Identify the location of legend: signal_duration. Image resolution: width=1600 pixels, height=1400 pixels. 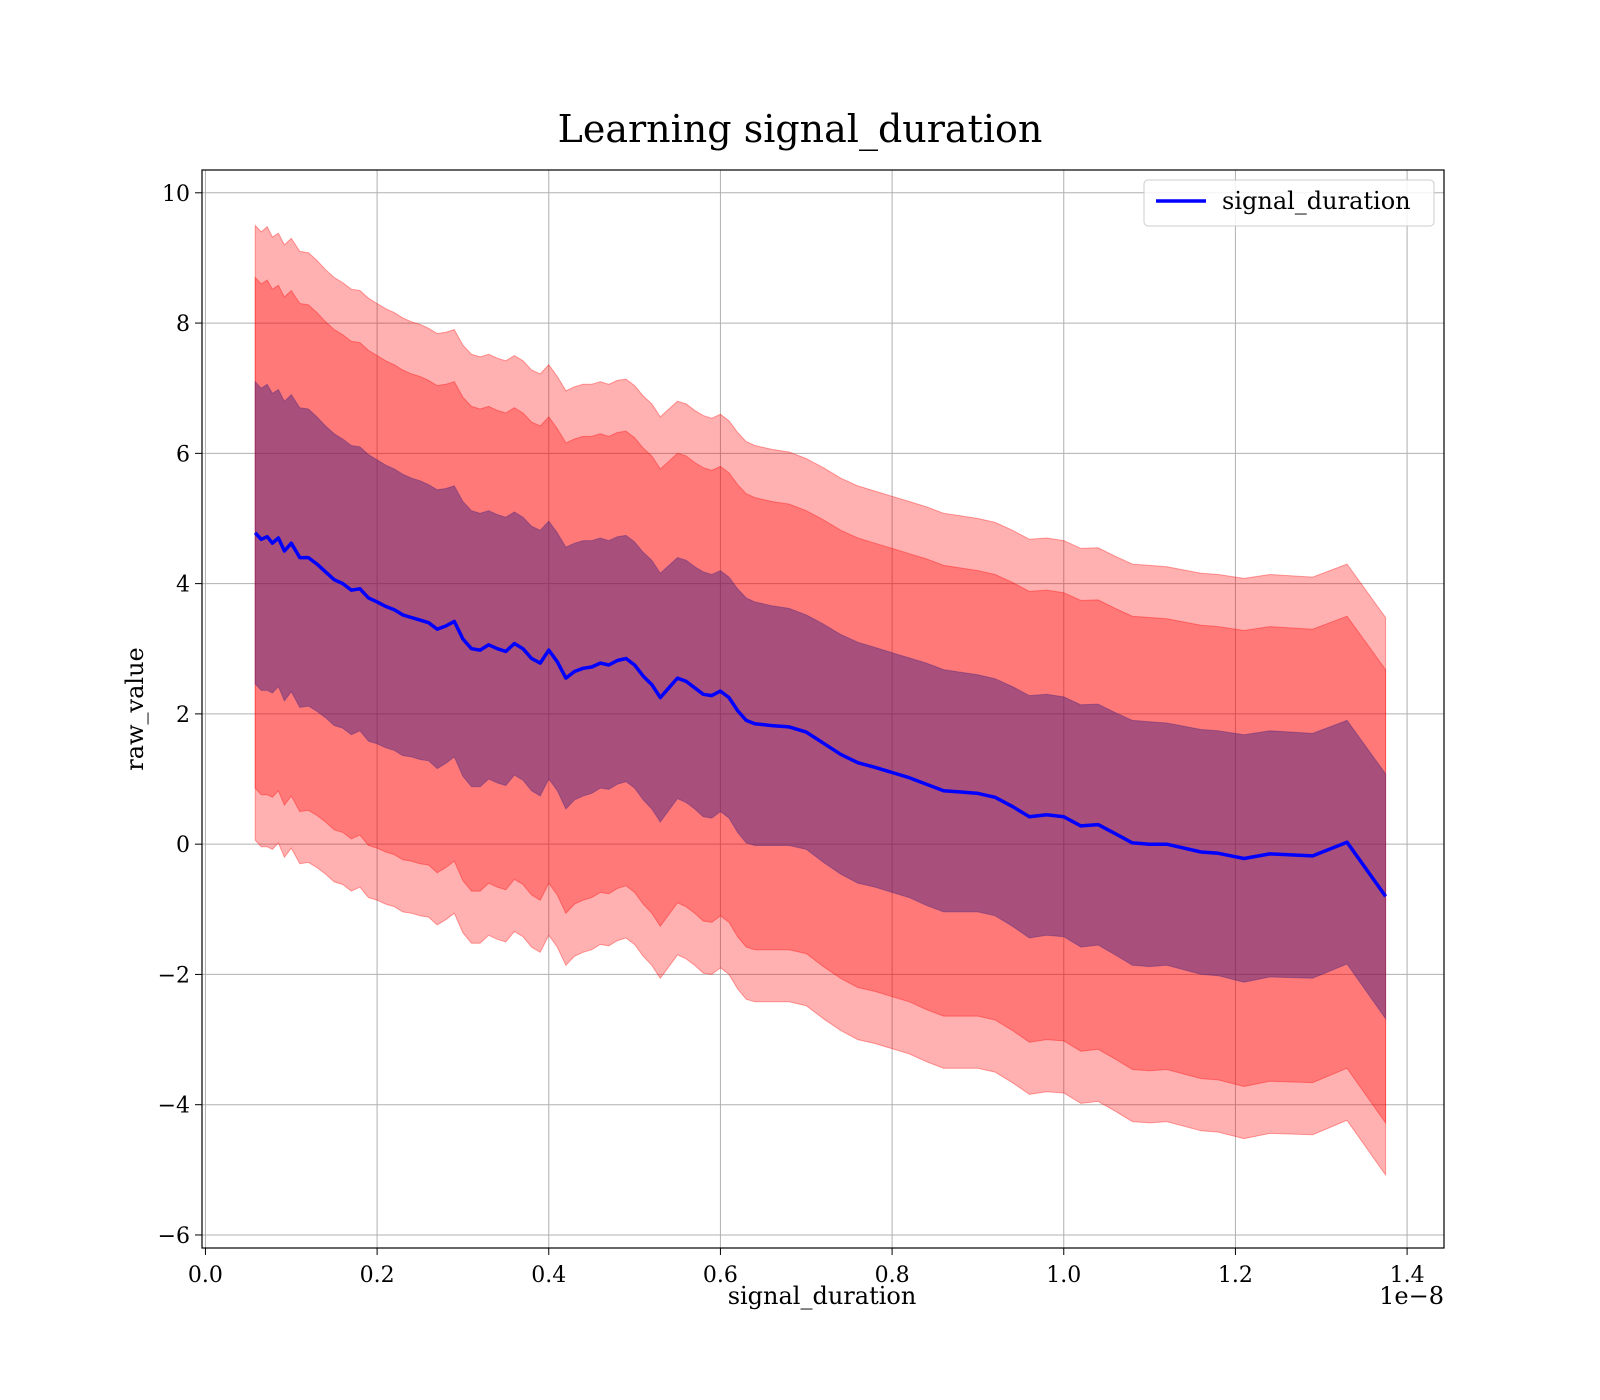
(1289, 203).